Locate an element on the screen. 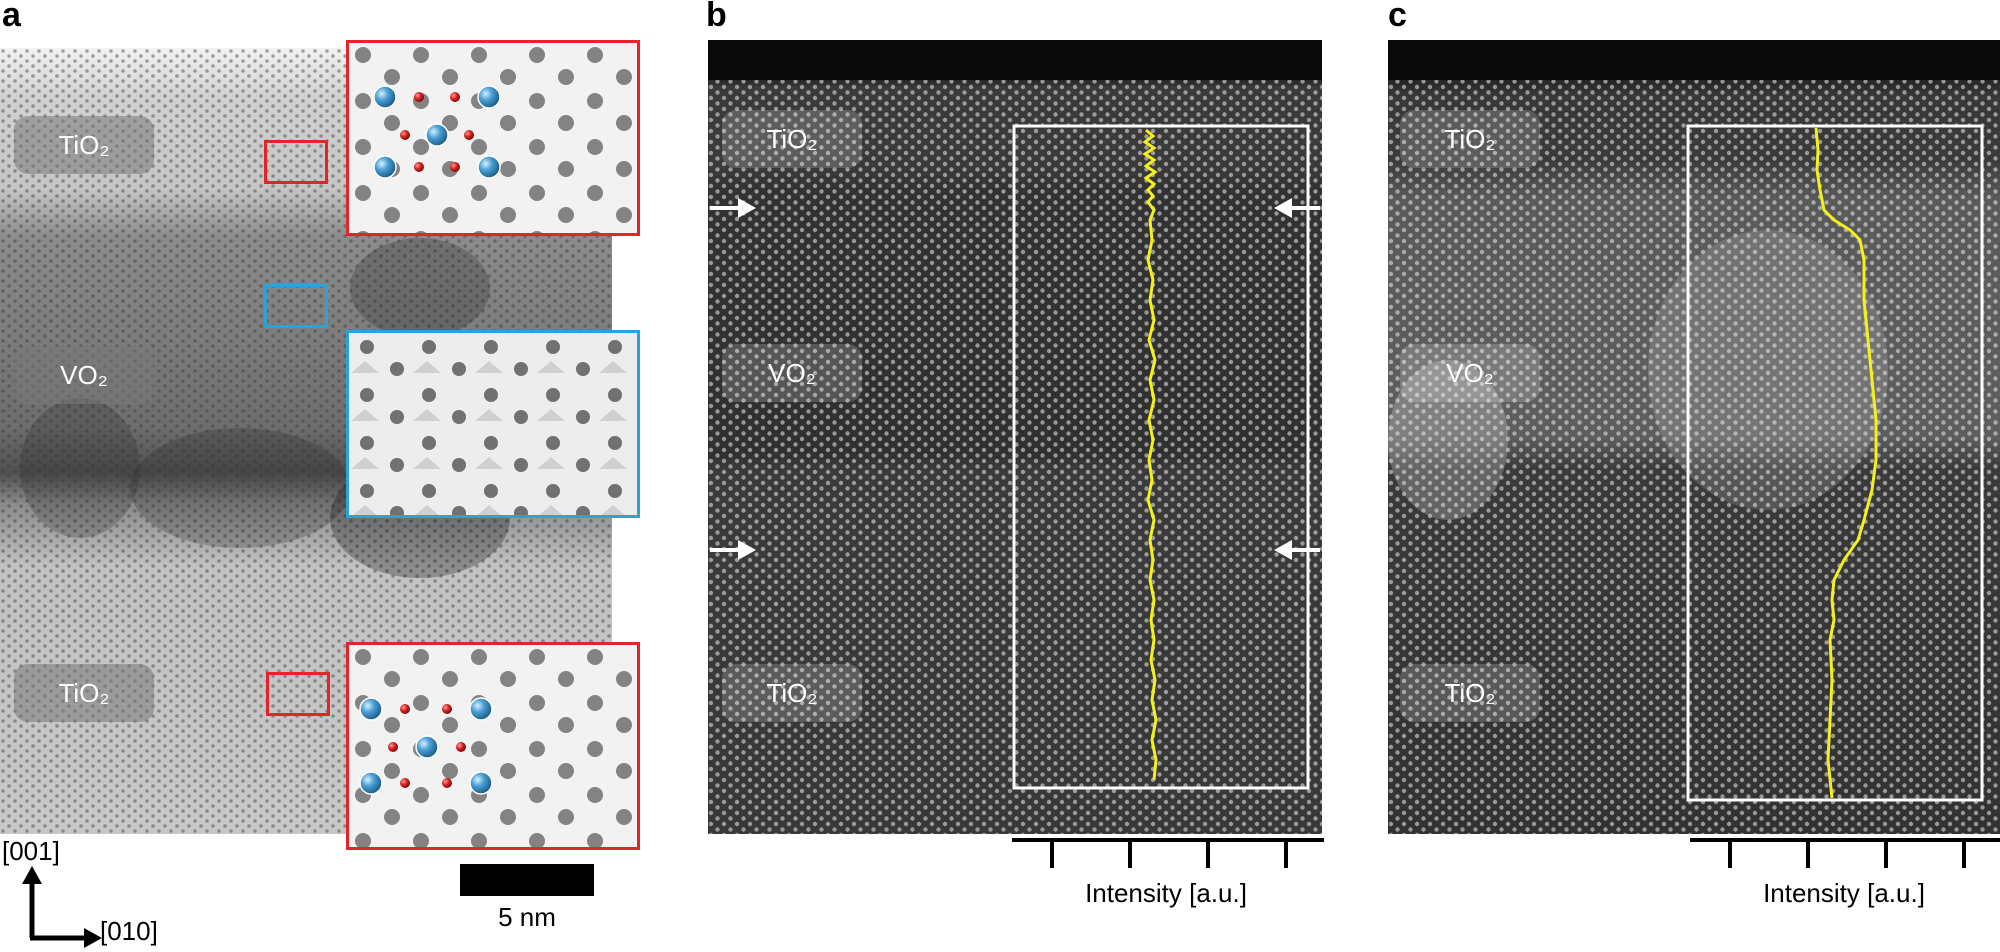 The image size is (2000, 952). inset-tio2-top is located at coordinates (493, 138).